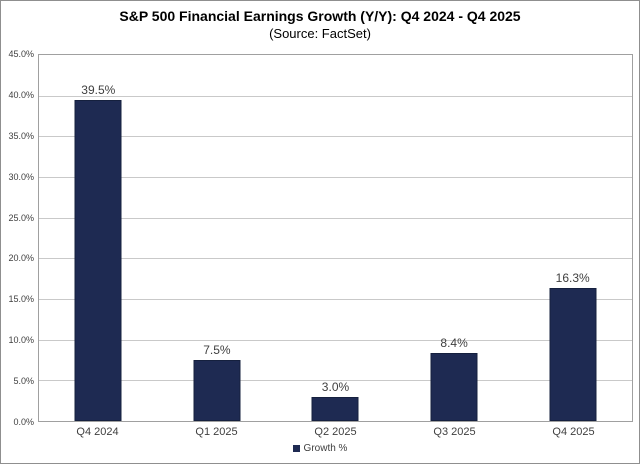 Image resolution: width=640 pixels, height=464 pixels. Describe the element at coordinates (216, 432) in the screenshot. I see `x-tick-label: Q1 2025` at that location.